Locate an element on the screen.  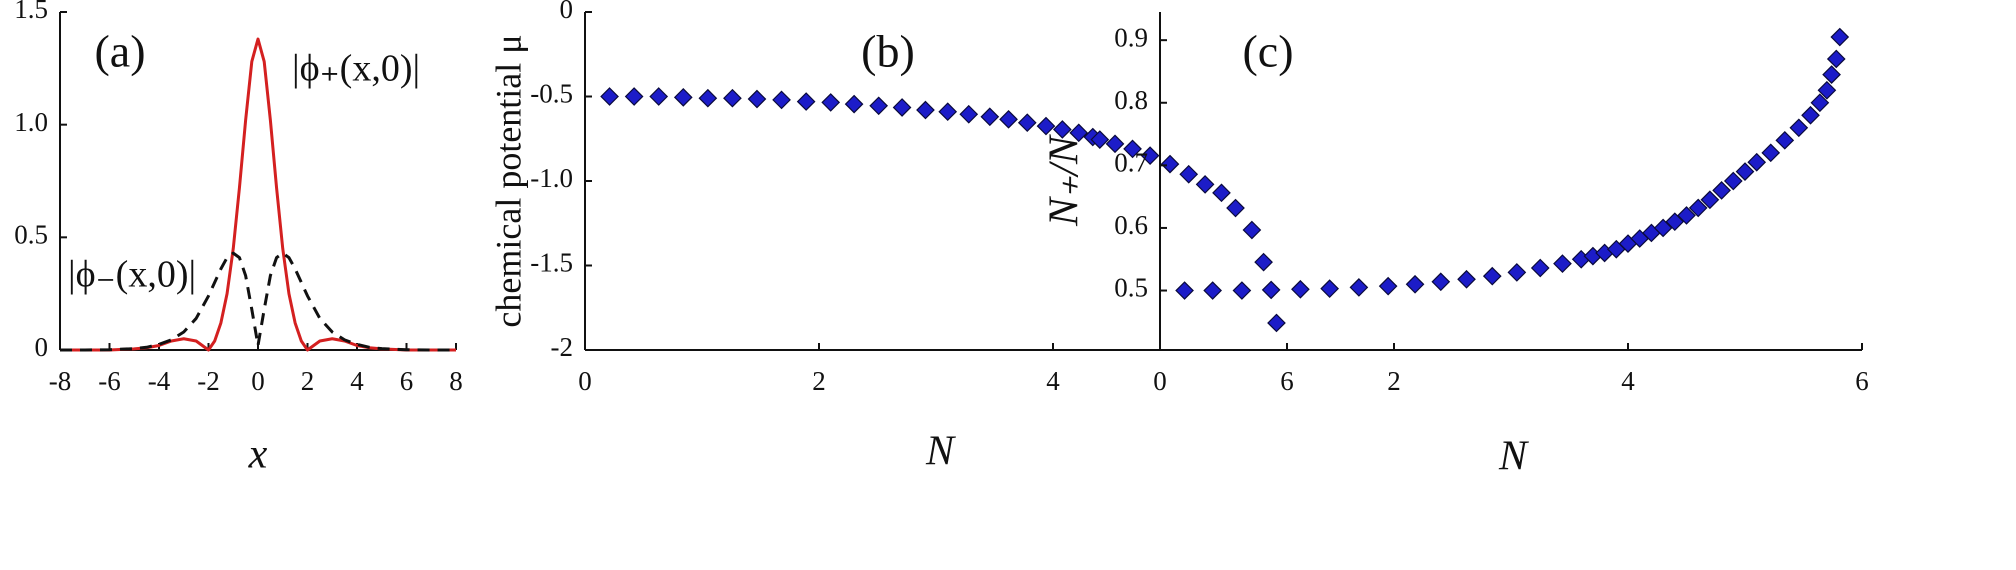
curve-label: |ϕ₋(x,0)| is located at coordinates (132, 275).